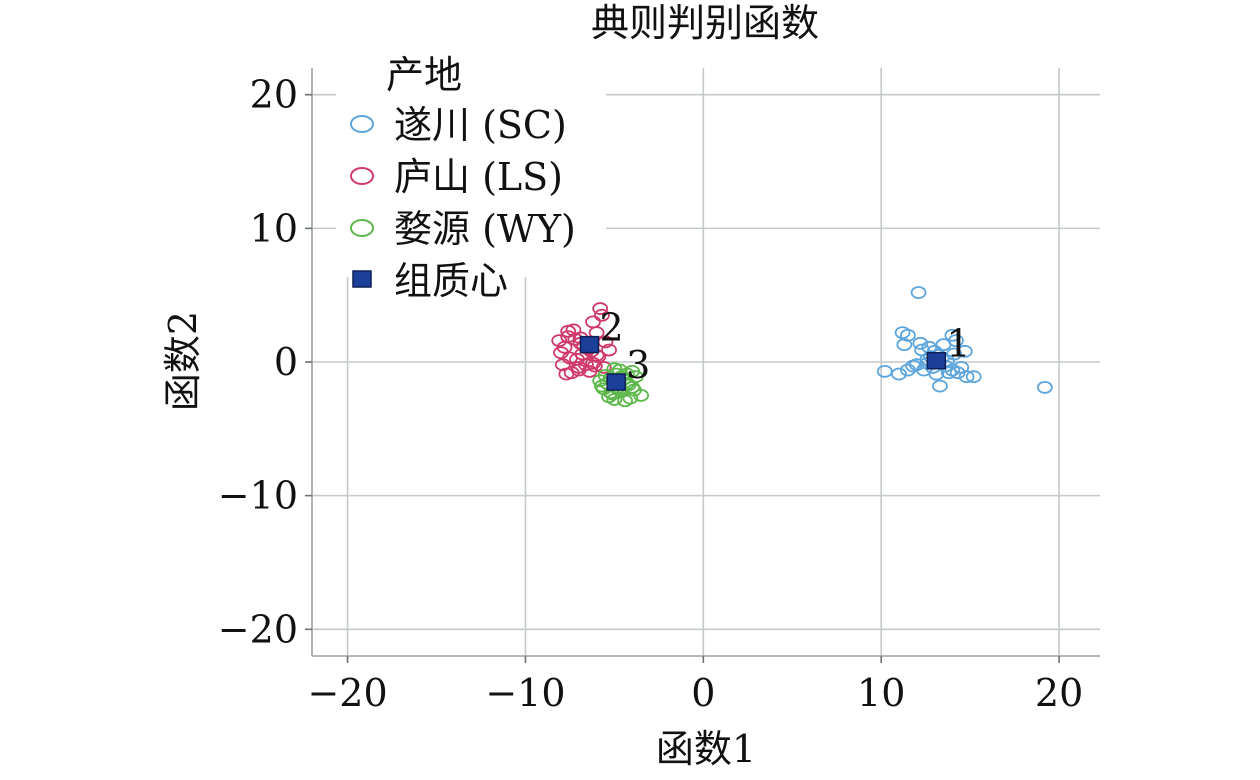  I want to click on centroid-label: 2, so click(611, 328).